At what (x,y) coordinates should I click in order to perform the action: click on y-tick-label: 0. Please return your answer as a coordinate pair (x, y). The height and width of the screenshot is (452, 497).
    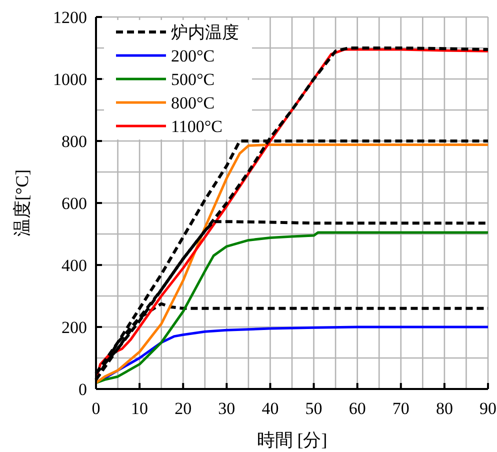
    Looking at the image, I should click on (82, 389).